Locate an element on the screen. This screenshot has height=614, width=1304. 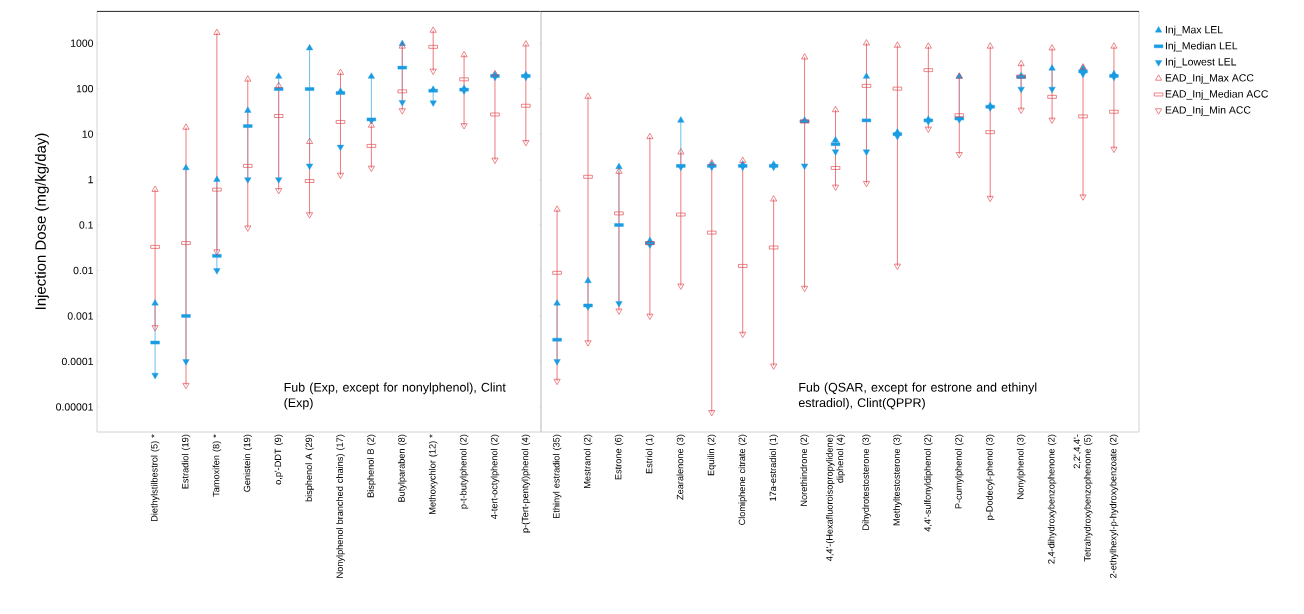
x-tick-label: Nonylphenol (3) is located at coordinates (1021, 466).